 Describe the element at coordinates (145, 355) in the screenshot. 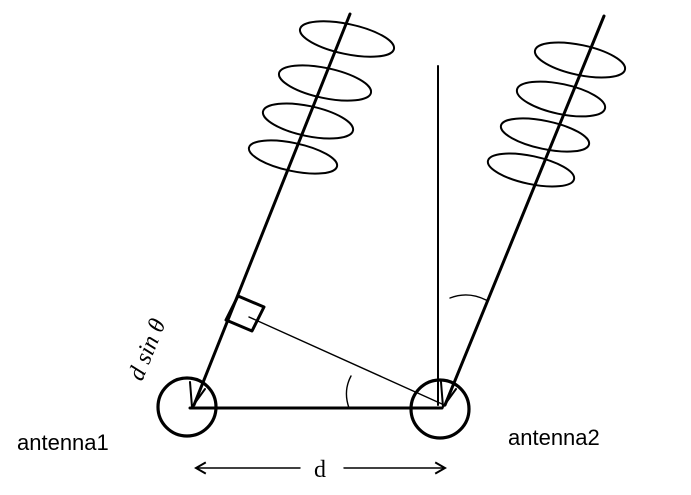

I see `path-difference-prefix: d sin` at that location.